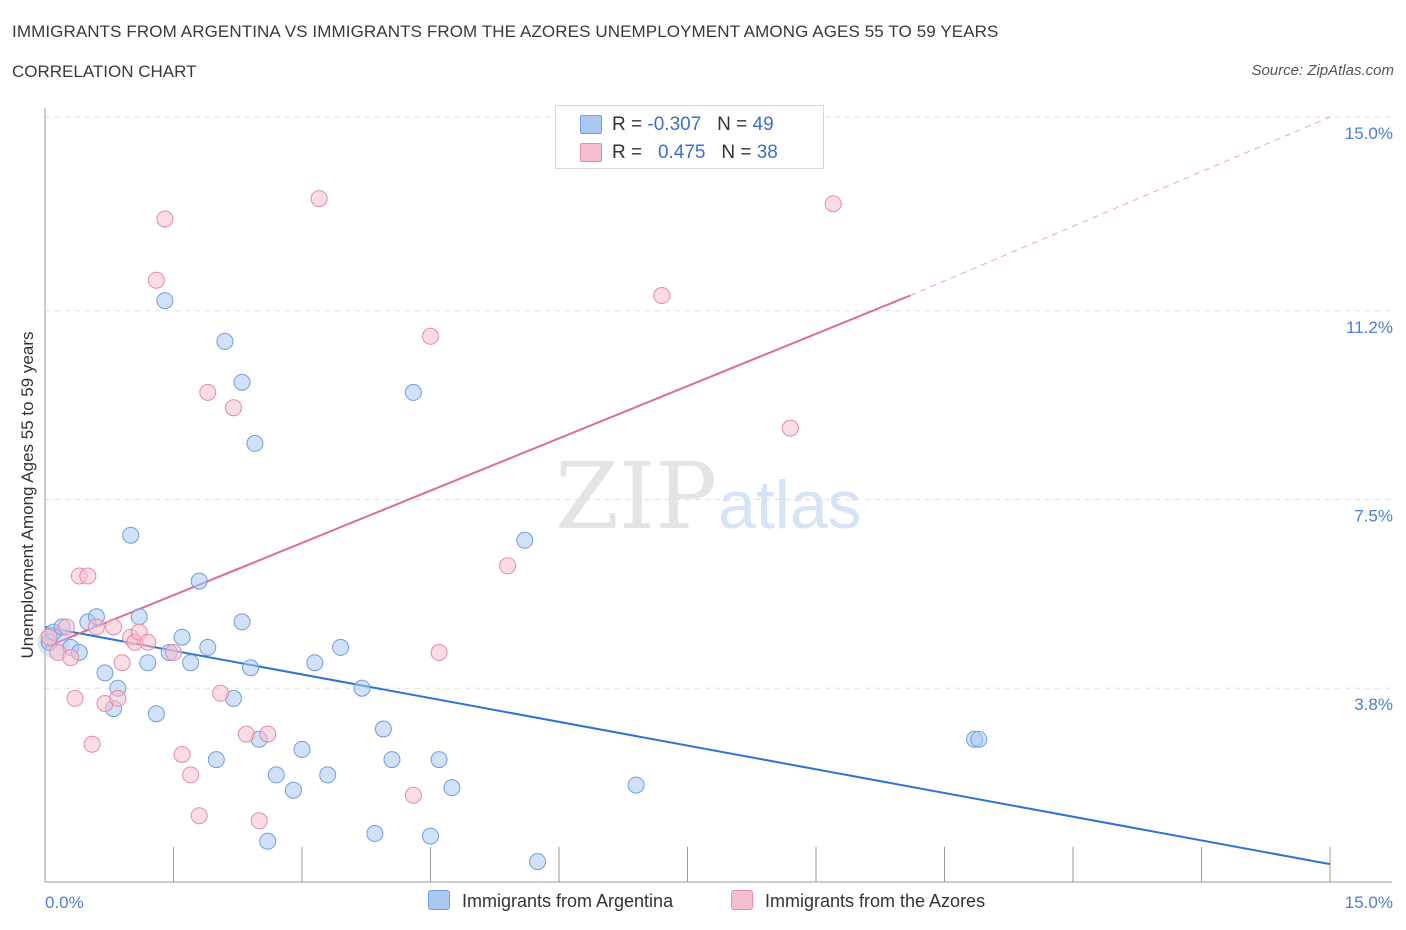 The height and width of the screenshot is (930, 1406). I want to click on legend-n-value: 49, so click(763, 124).